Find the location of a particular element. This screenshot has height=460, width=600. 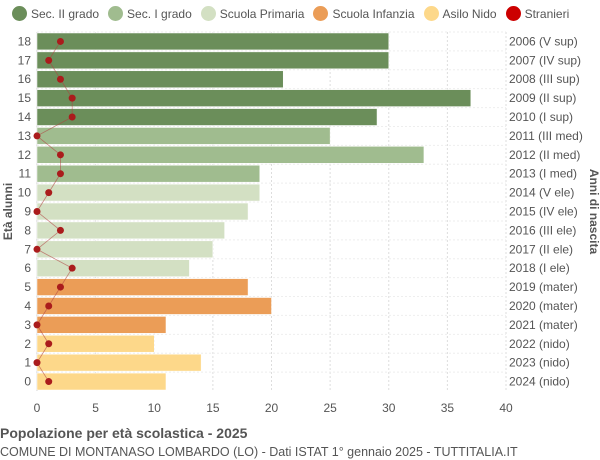

legend-label: Asilo Nido is located at coordinates (469, 13).